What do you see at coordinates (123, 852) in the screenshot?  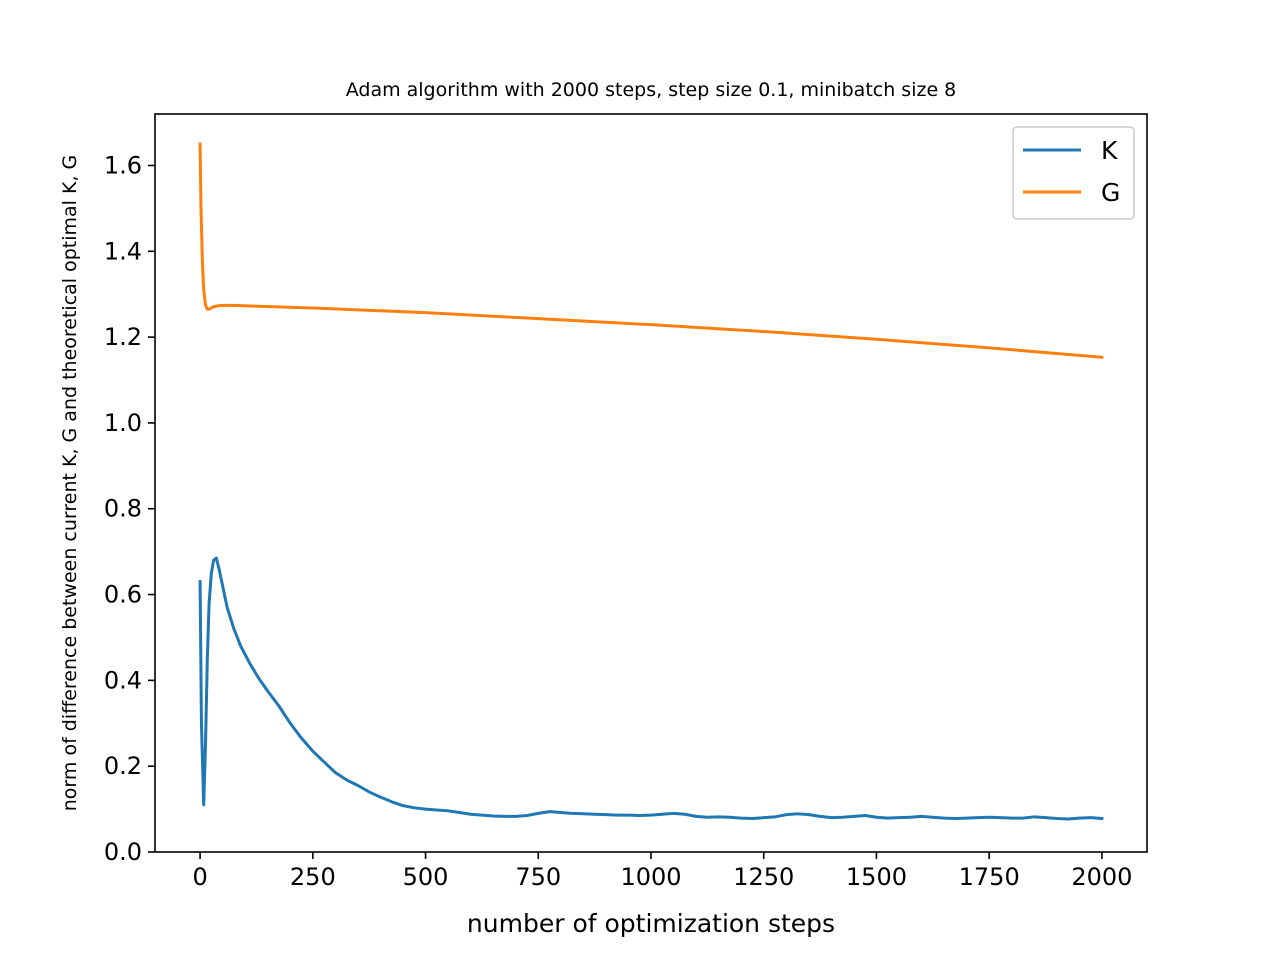 I see `y-tick-label: 0.0` at bounding box center [123, 852].